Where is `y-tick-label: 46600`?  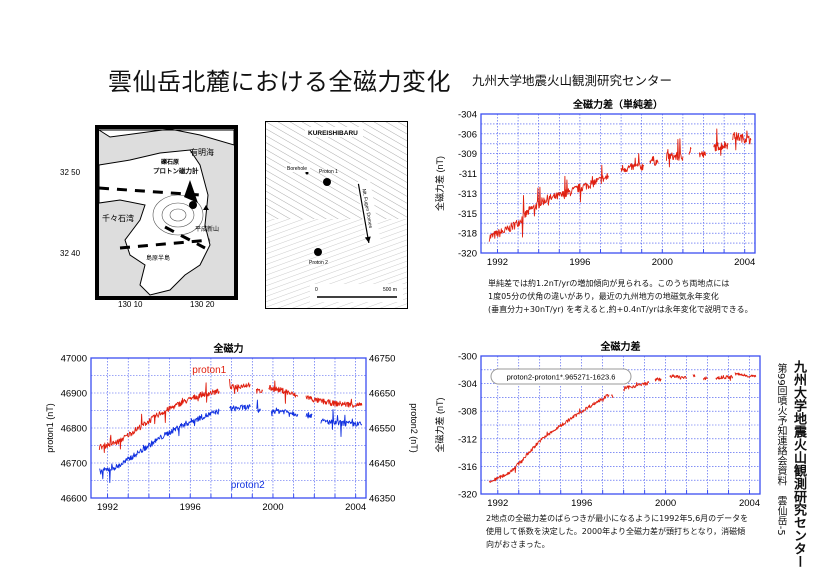
y-tick-label: 46600 is located at coordinates (74, 499).